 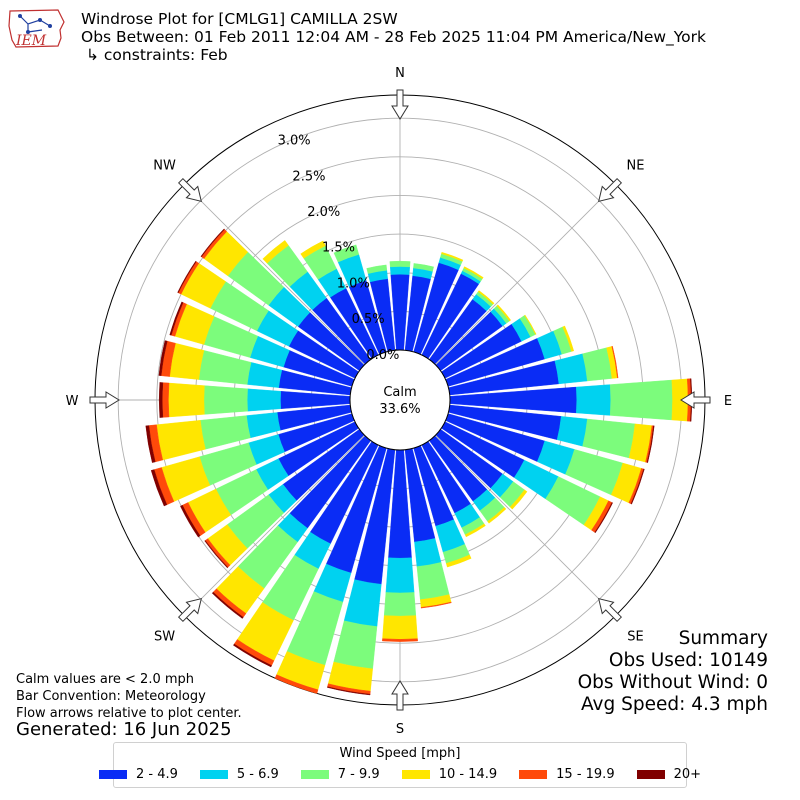 I want to click on bar-convention-note: Bar Convention: Meteorology, so click(x=111, y=696).